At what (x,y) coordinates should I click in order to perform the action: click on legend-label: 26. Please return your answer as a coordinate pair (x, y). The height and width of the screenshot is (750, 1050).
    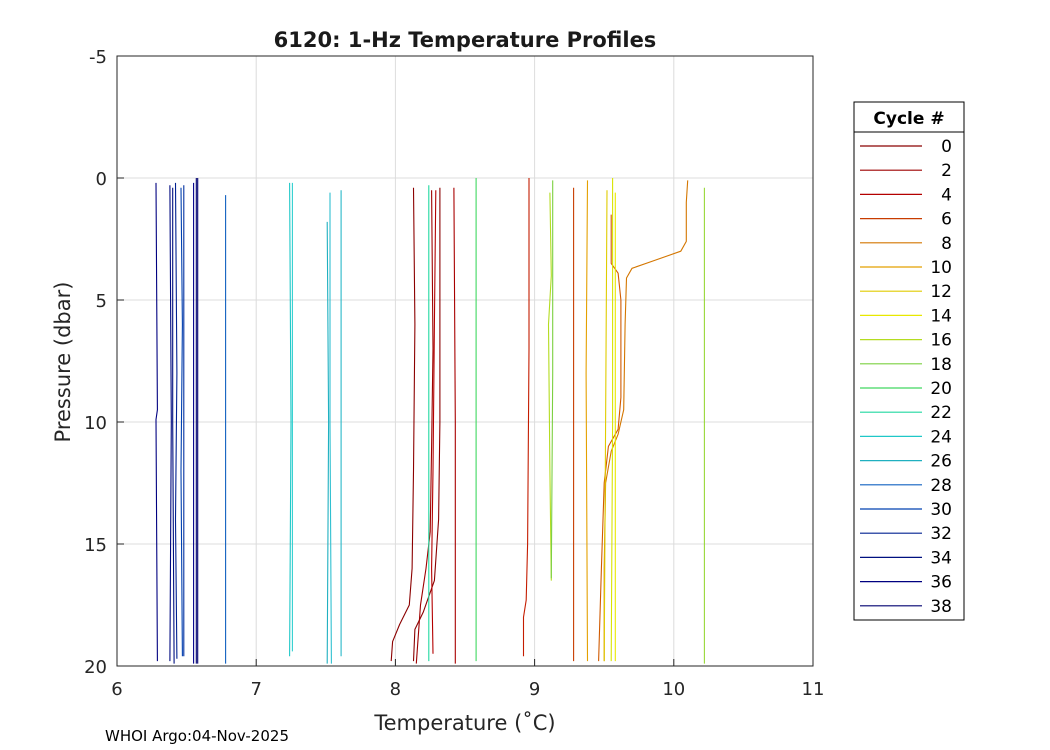
    Looking at the image, I should click on (941, 462).